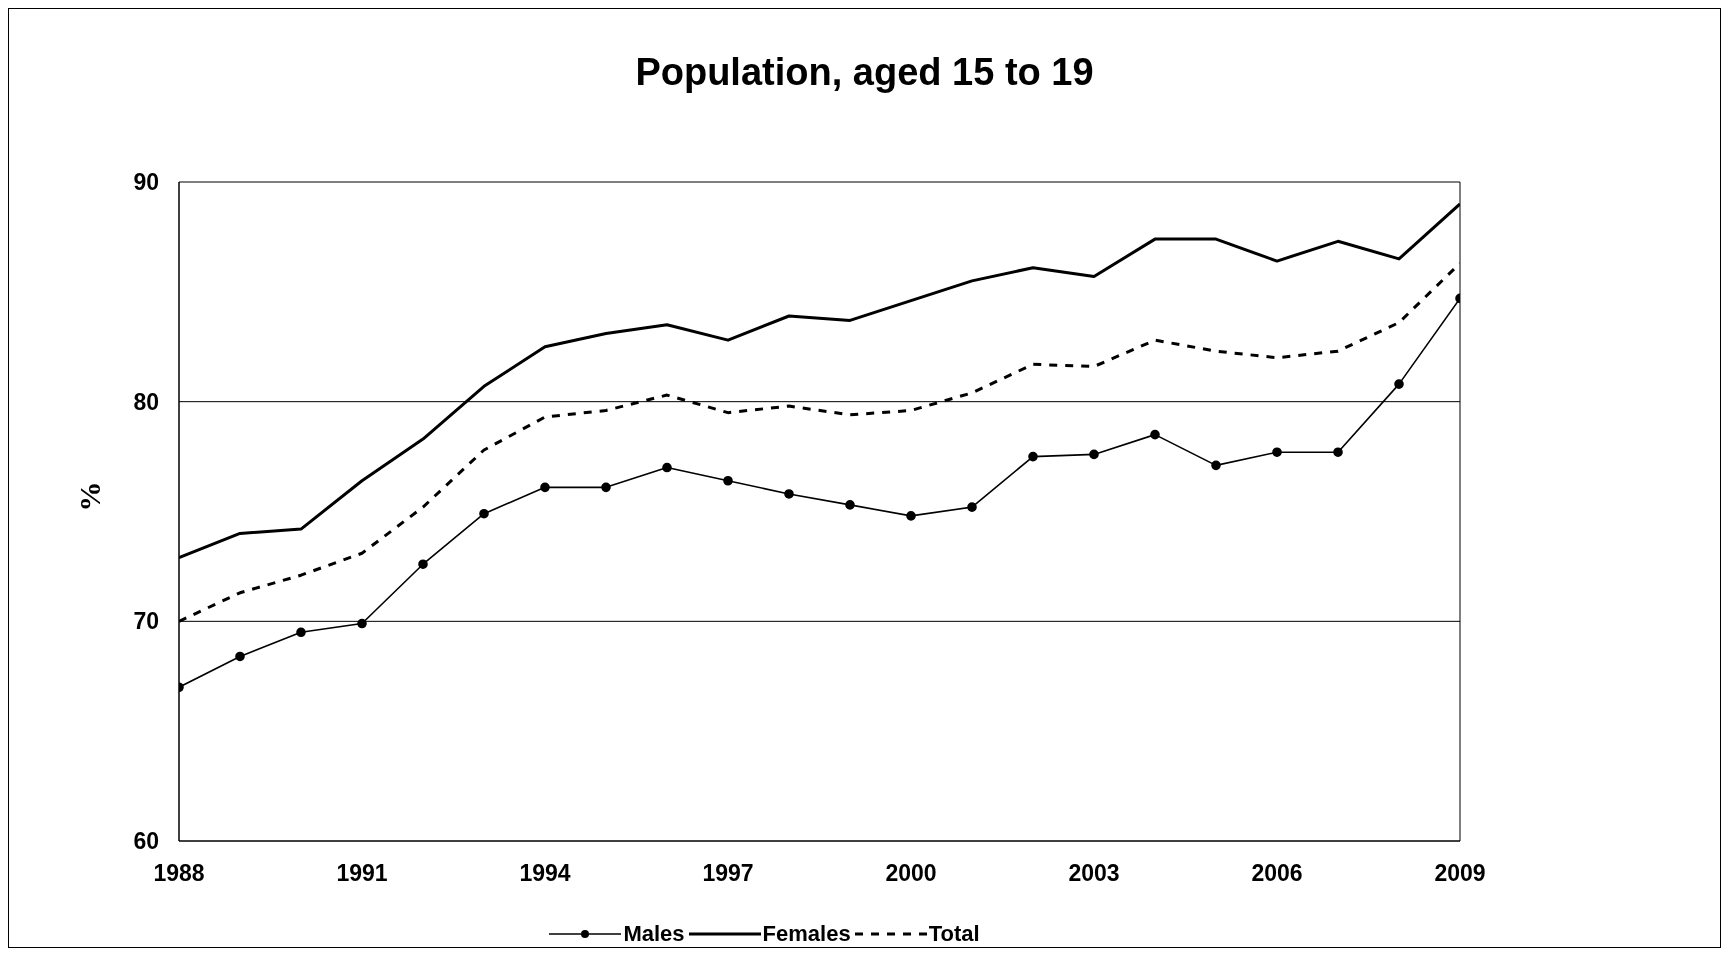 The image size is (1729, 956). Describe the element at coordinates (179, 873) in the screenshot. I see `x-tick-label: 1988` at that location.